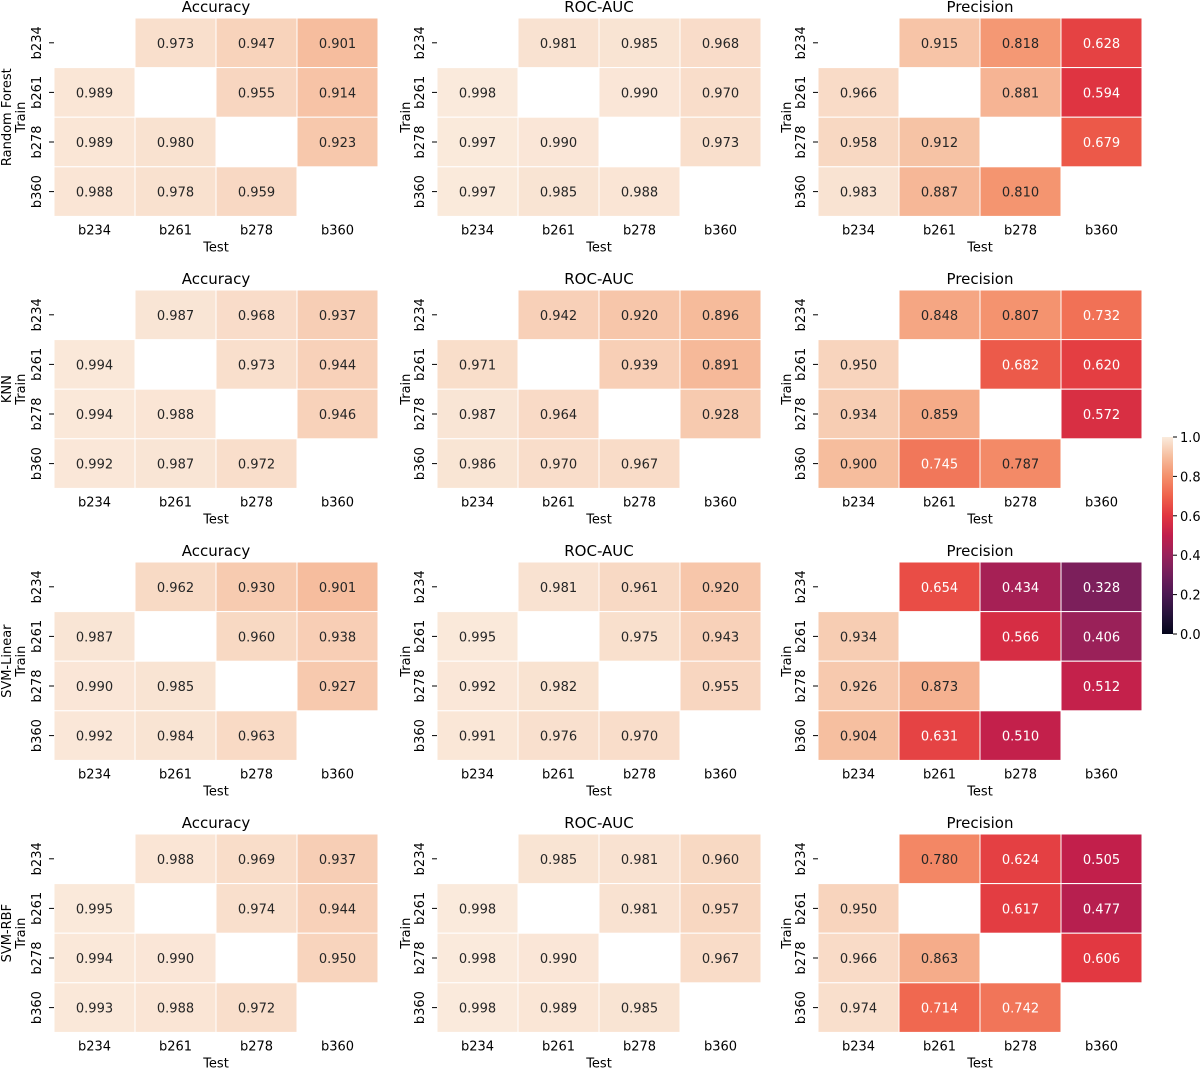 The width and height of the screenshot is (1200, 1070). What do you see at coordinates (1020, 193) in the screenshot?
I see `cell-value-label: 0.810` at bounding box center [1020, 193].